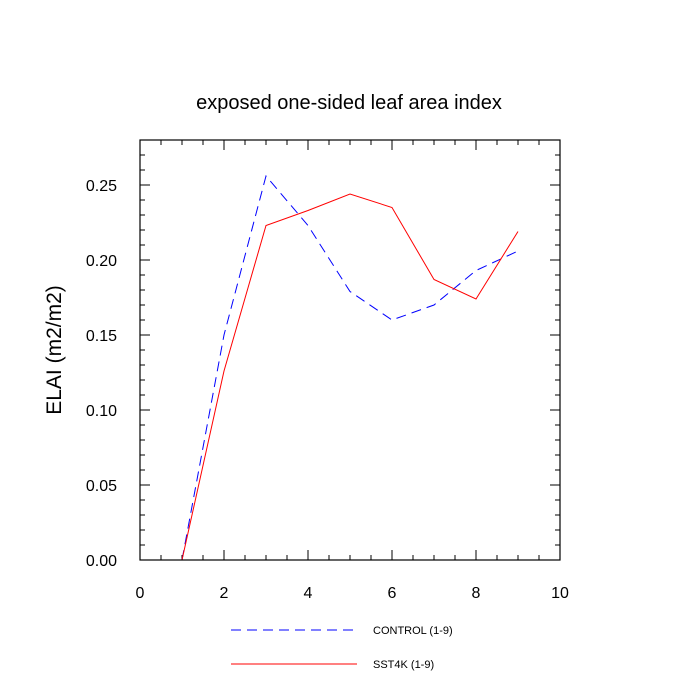 This screenshot has width=700, height=700. I want to click on y-tick-label: 0.25, so click(101, 186).